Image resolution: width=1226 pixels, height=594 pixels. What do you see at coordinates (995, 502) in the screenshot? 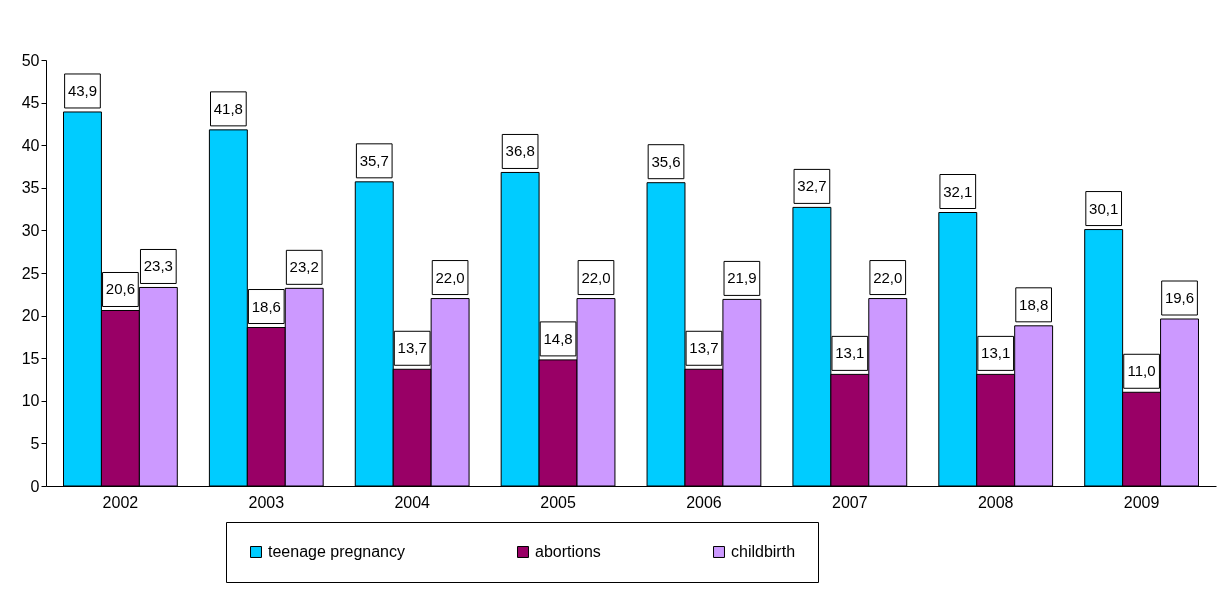
I see `x-tick-label: 2008` at bounding box center [995, 502].